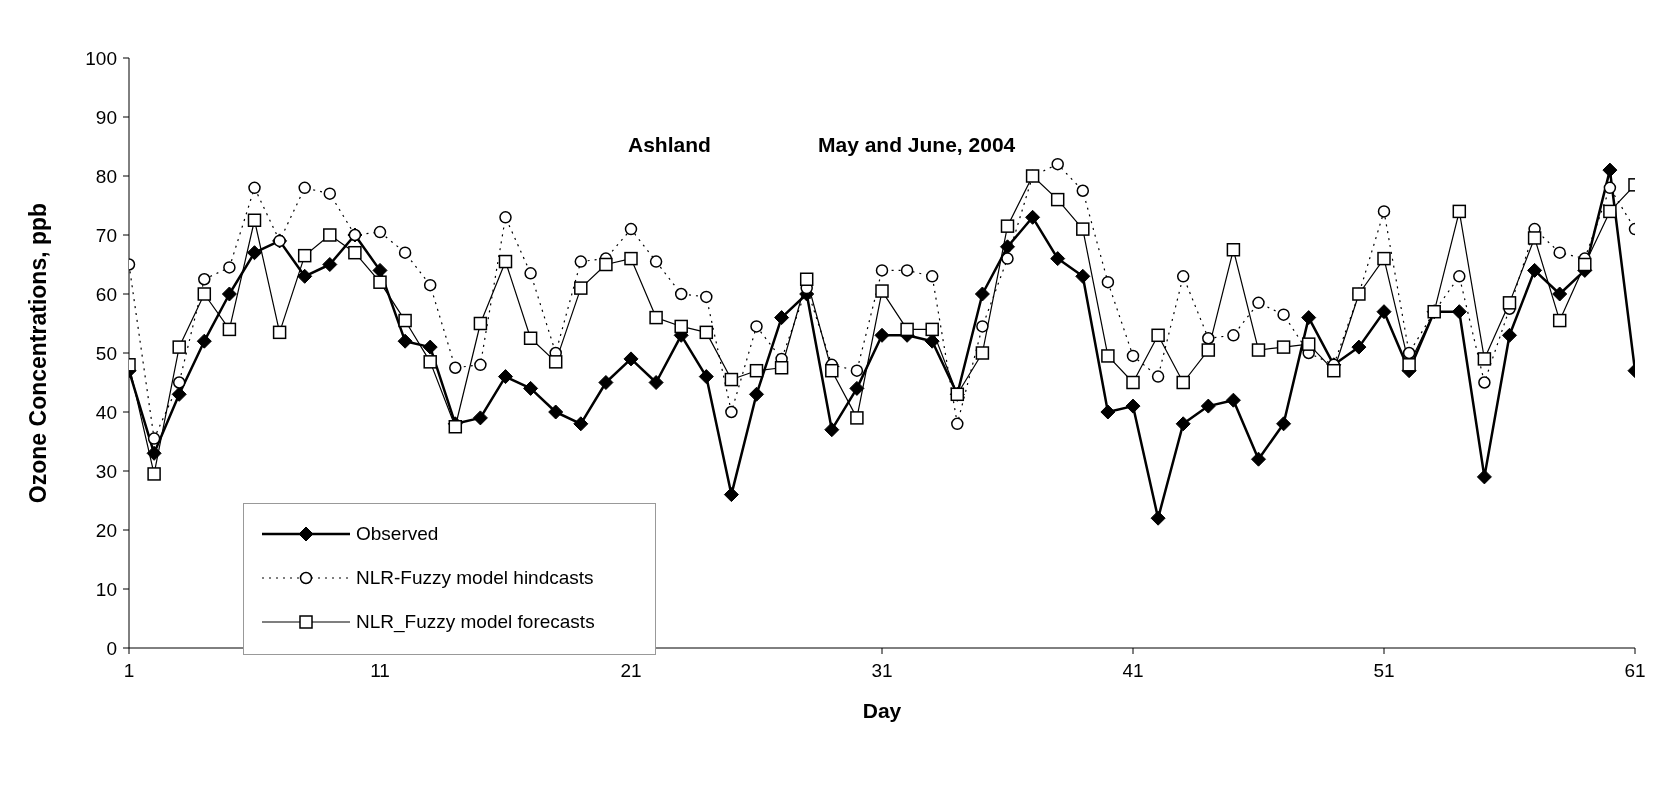 This screenshot has width=1663, height=802. What do you see at coordinates (111, 648) in the screenshot?
I see `y-tick-label: 0` at bounding box center [111, 648].